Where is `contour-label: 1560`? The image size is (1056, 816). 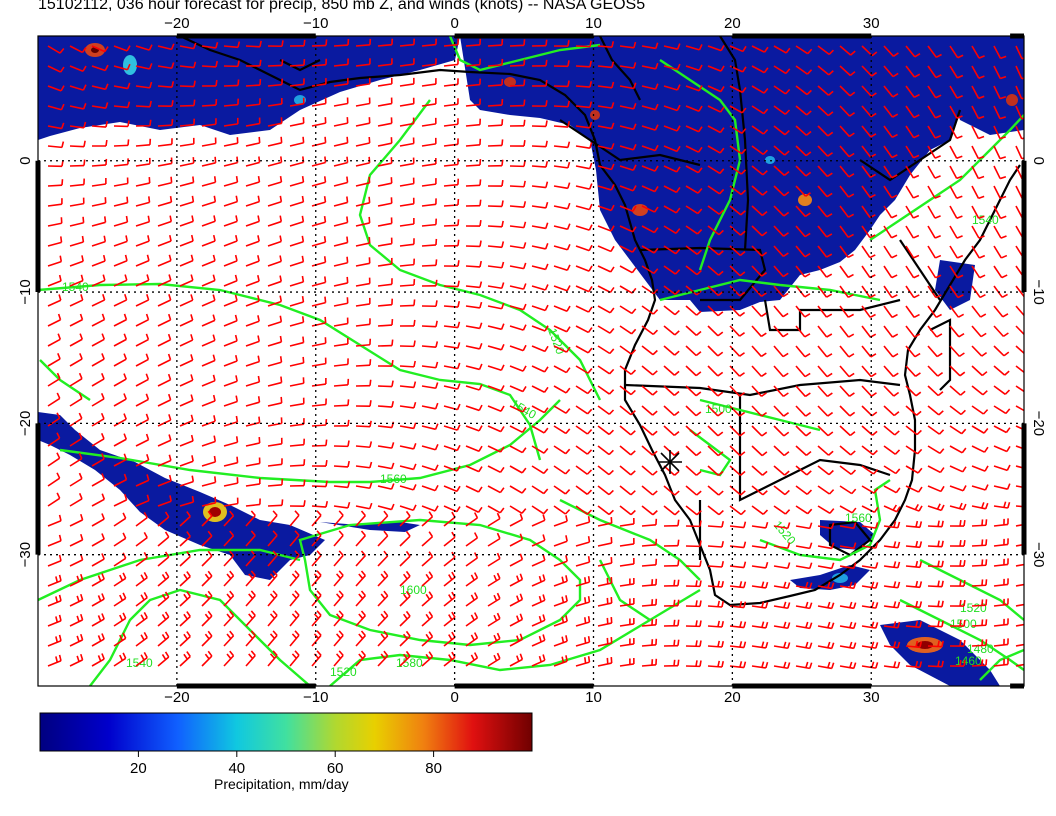 contour-label: 1560 is located at coordinates (858, 518).